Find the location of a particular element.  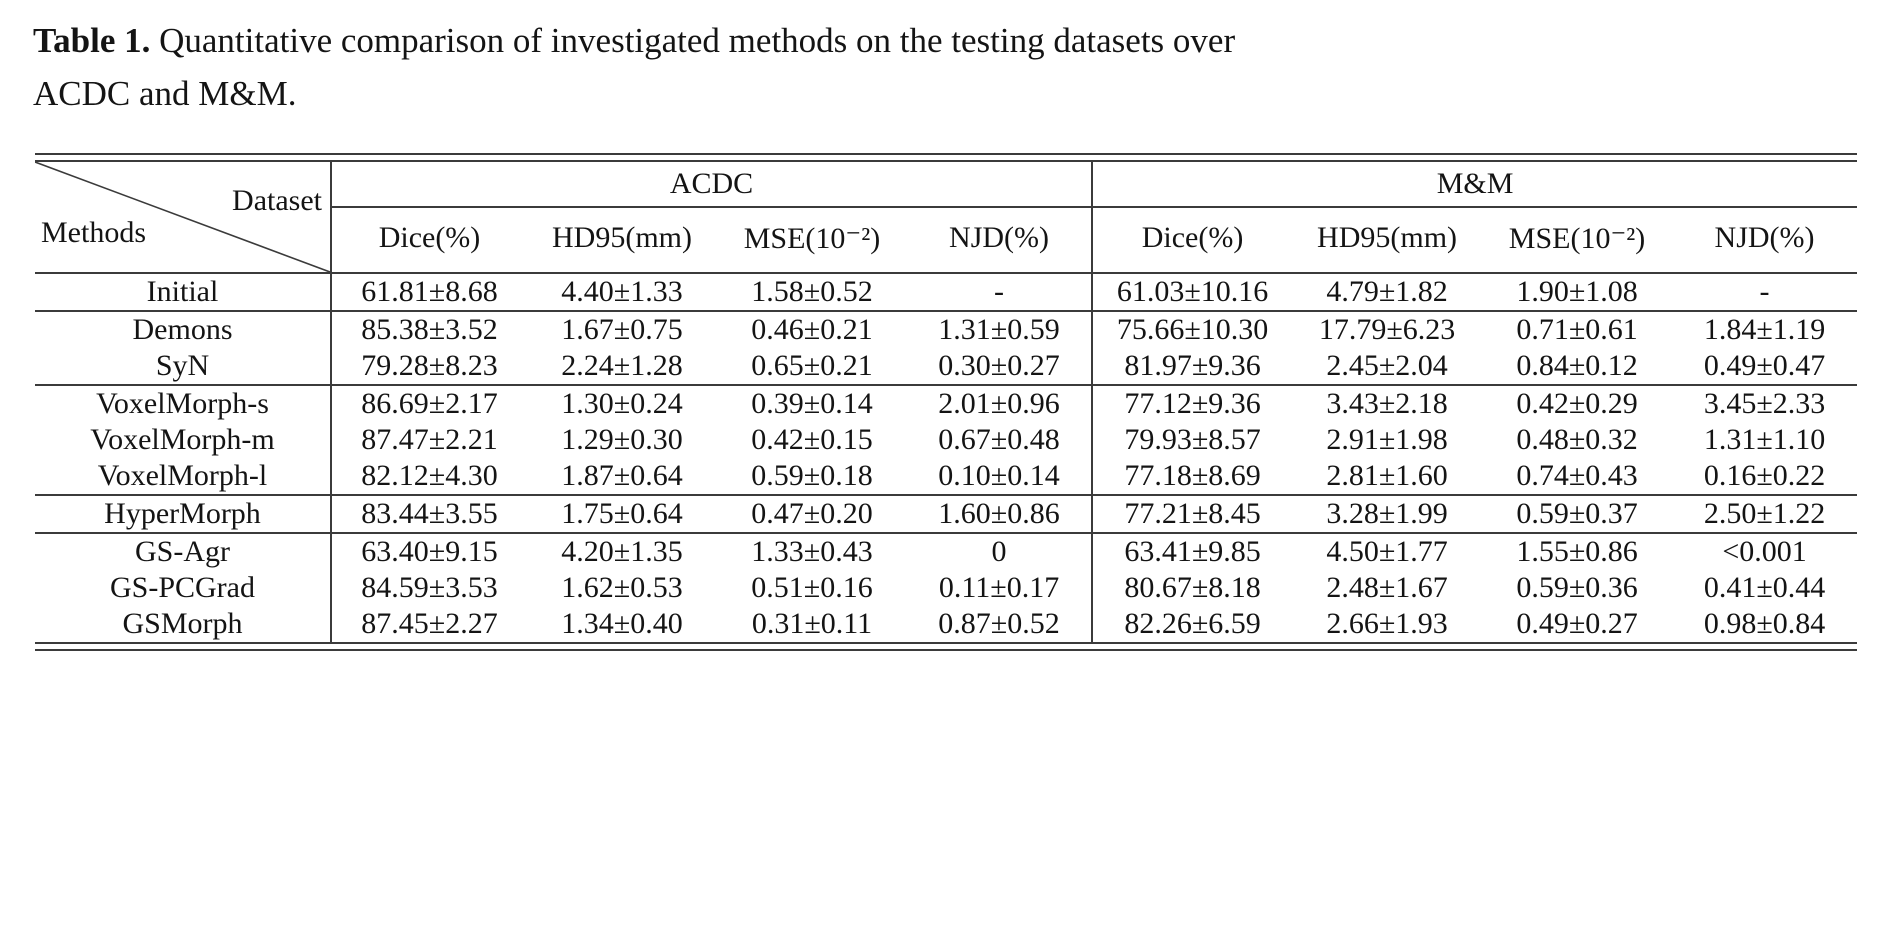

value-cell: 0.59±0.18 is located at coordinates (812, 475).